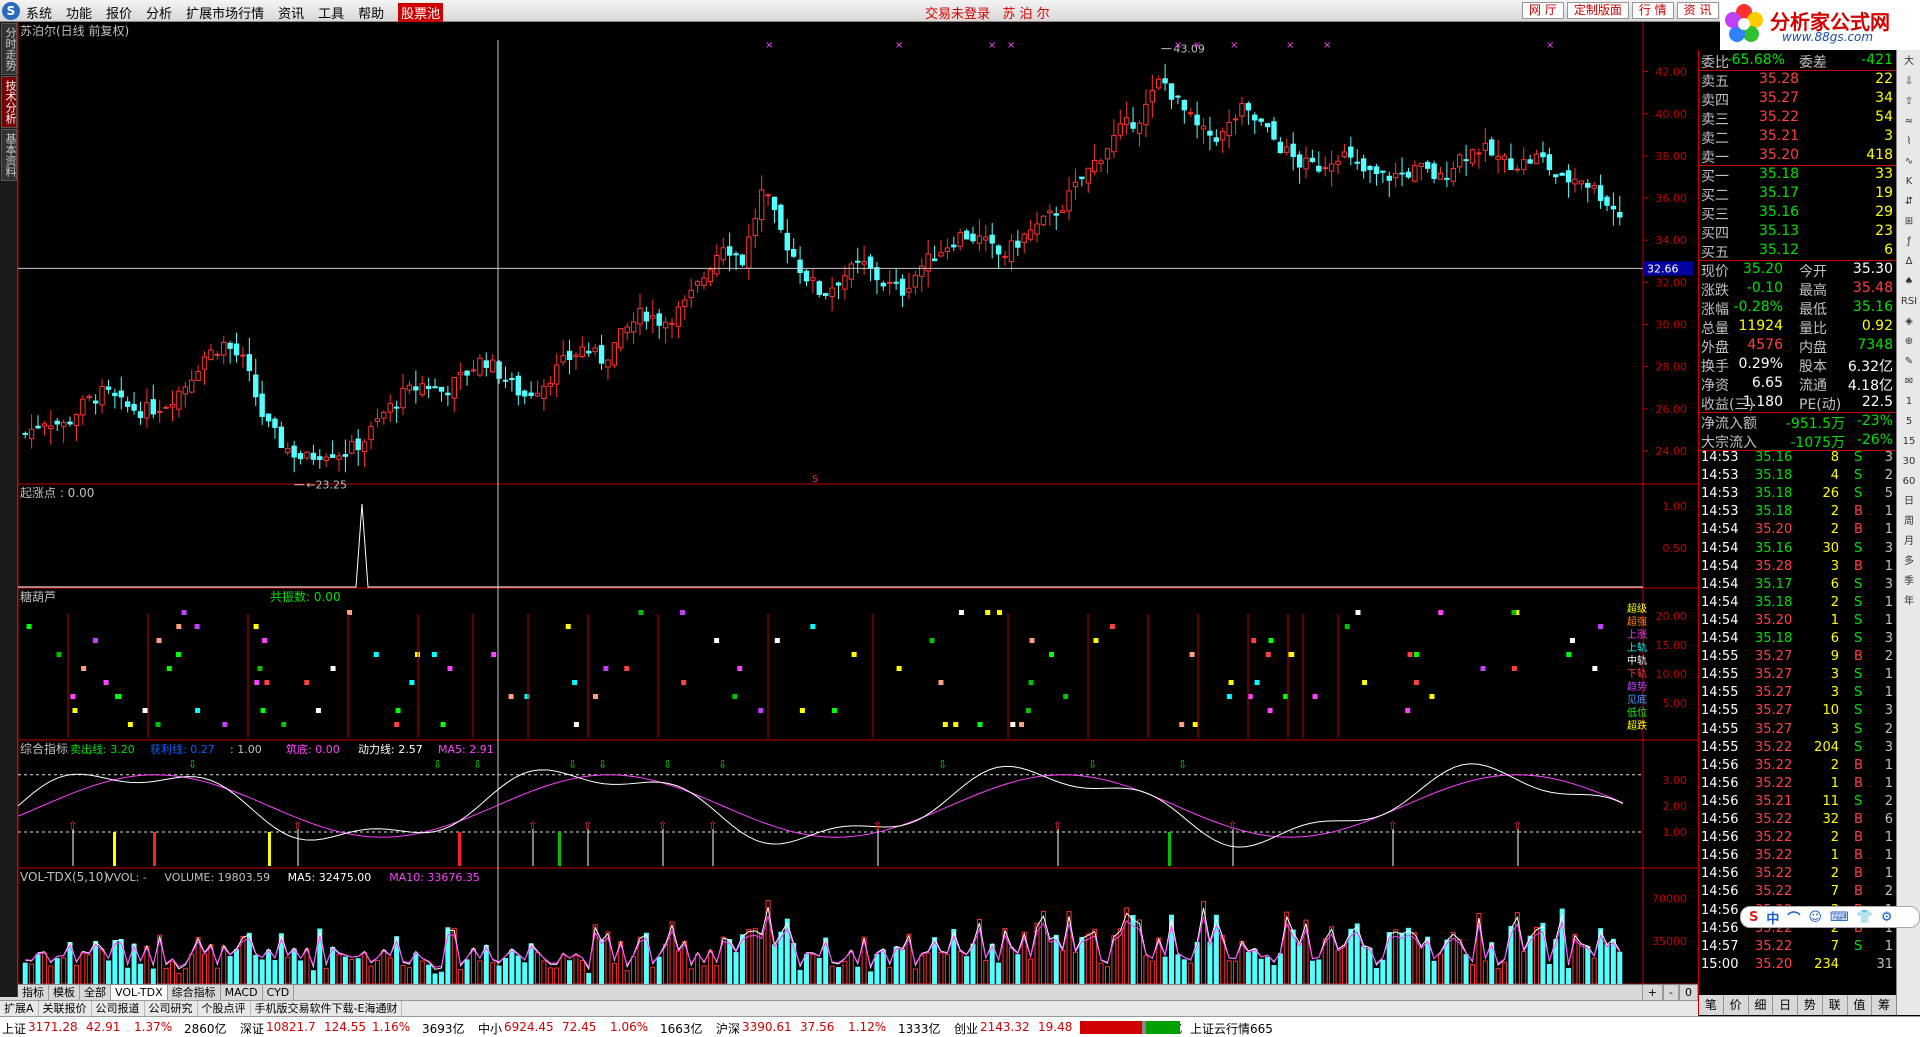 This screenshot has height=1037, width=1920. Describe the element at coordinates (1765, 345) in the screenshot. I see `stat-value: 4576` at that location.